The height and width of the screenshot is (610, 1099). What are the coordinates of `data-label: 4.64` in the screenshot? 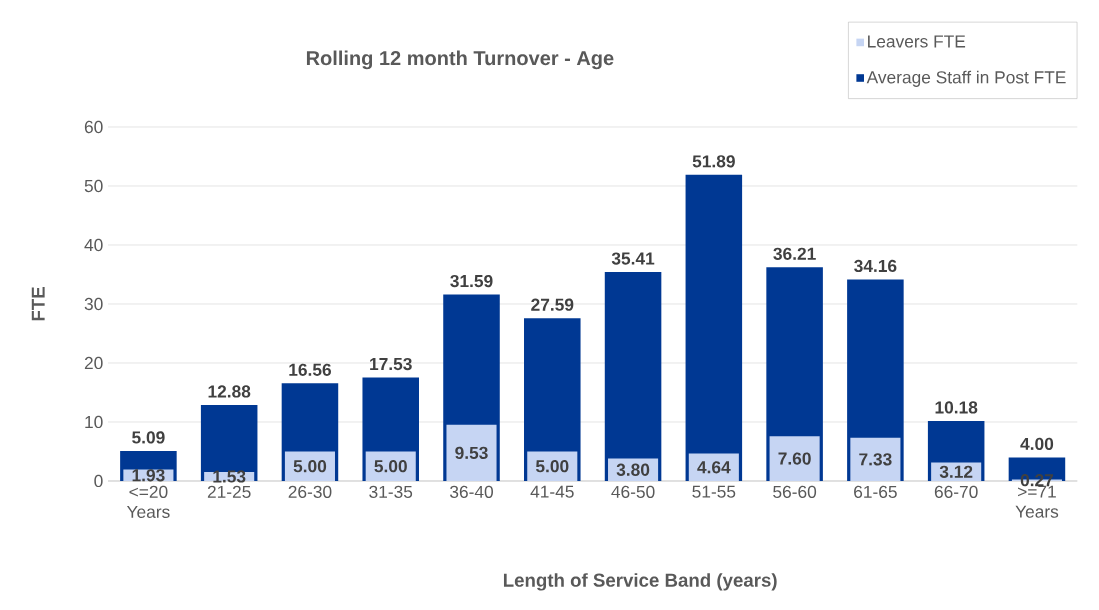 It's located at (714, 467).